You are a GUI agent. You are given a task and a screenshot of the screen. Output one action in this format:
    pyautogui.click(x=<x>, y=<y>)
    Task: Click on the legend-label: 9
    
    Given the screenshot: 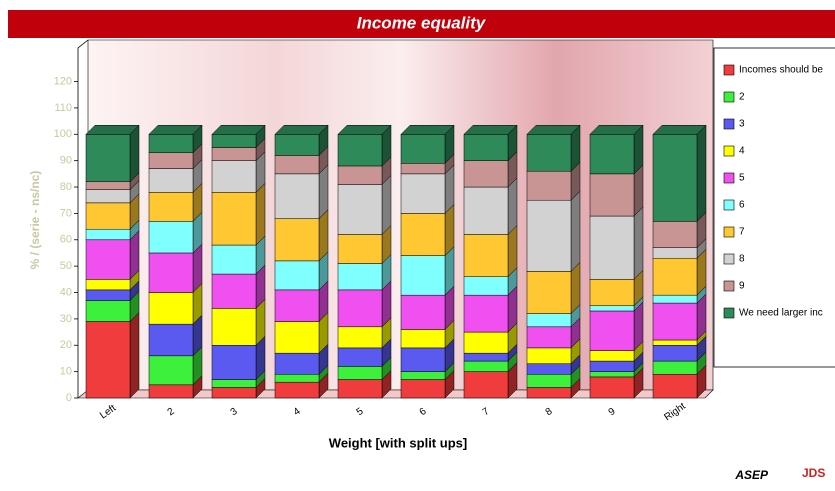 What is the action you would take?
    pyautogui.click(x=742, y=286)
    